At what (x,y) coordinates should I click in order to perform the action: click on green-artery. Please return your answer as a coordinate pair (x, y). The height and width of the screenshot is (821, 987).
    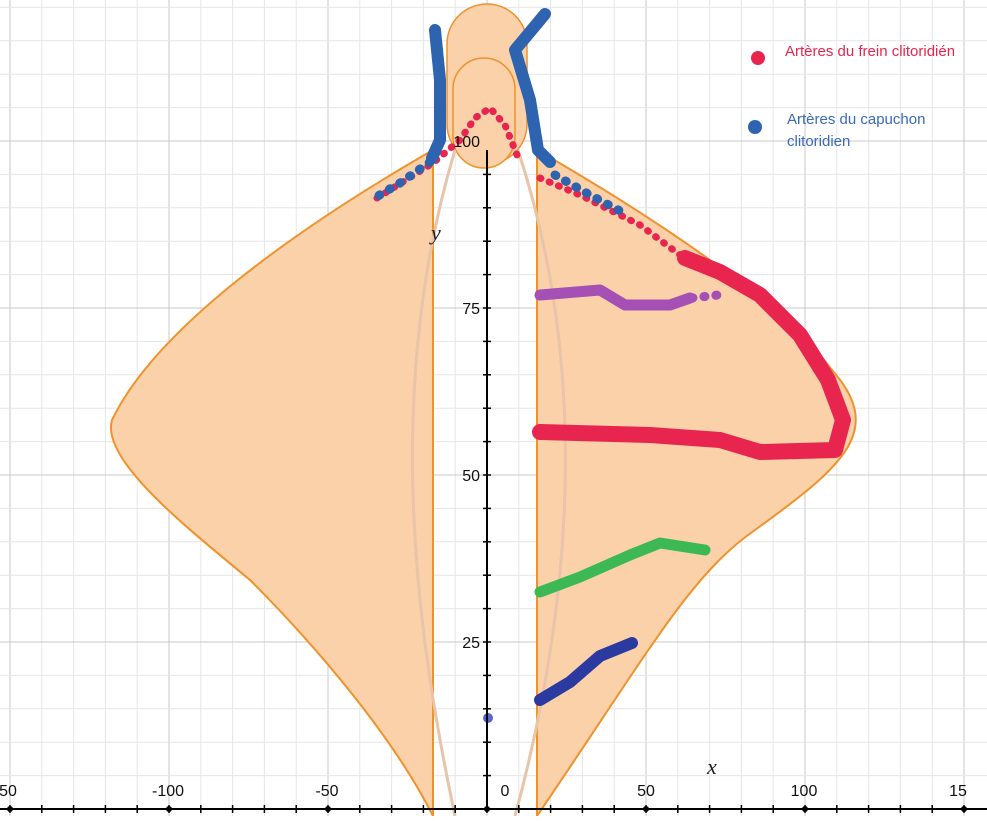
    Looking at the image, I should click on (622, 567).